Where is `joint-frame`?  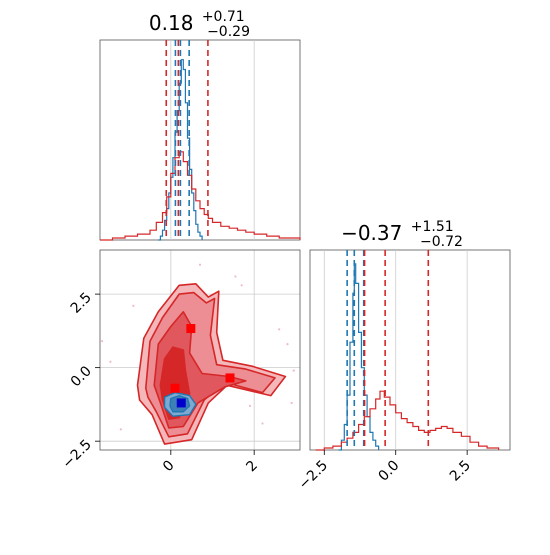 joint-frame is located at coordinates (200, 350).